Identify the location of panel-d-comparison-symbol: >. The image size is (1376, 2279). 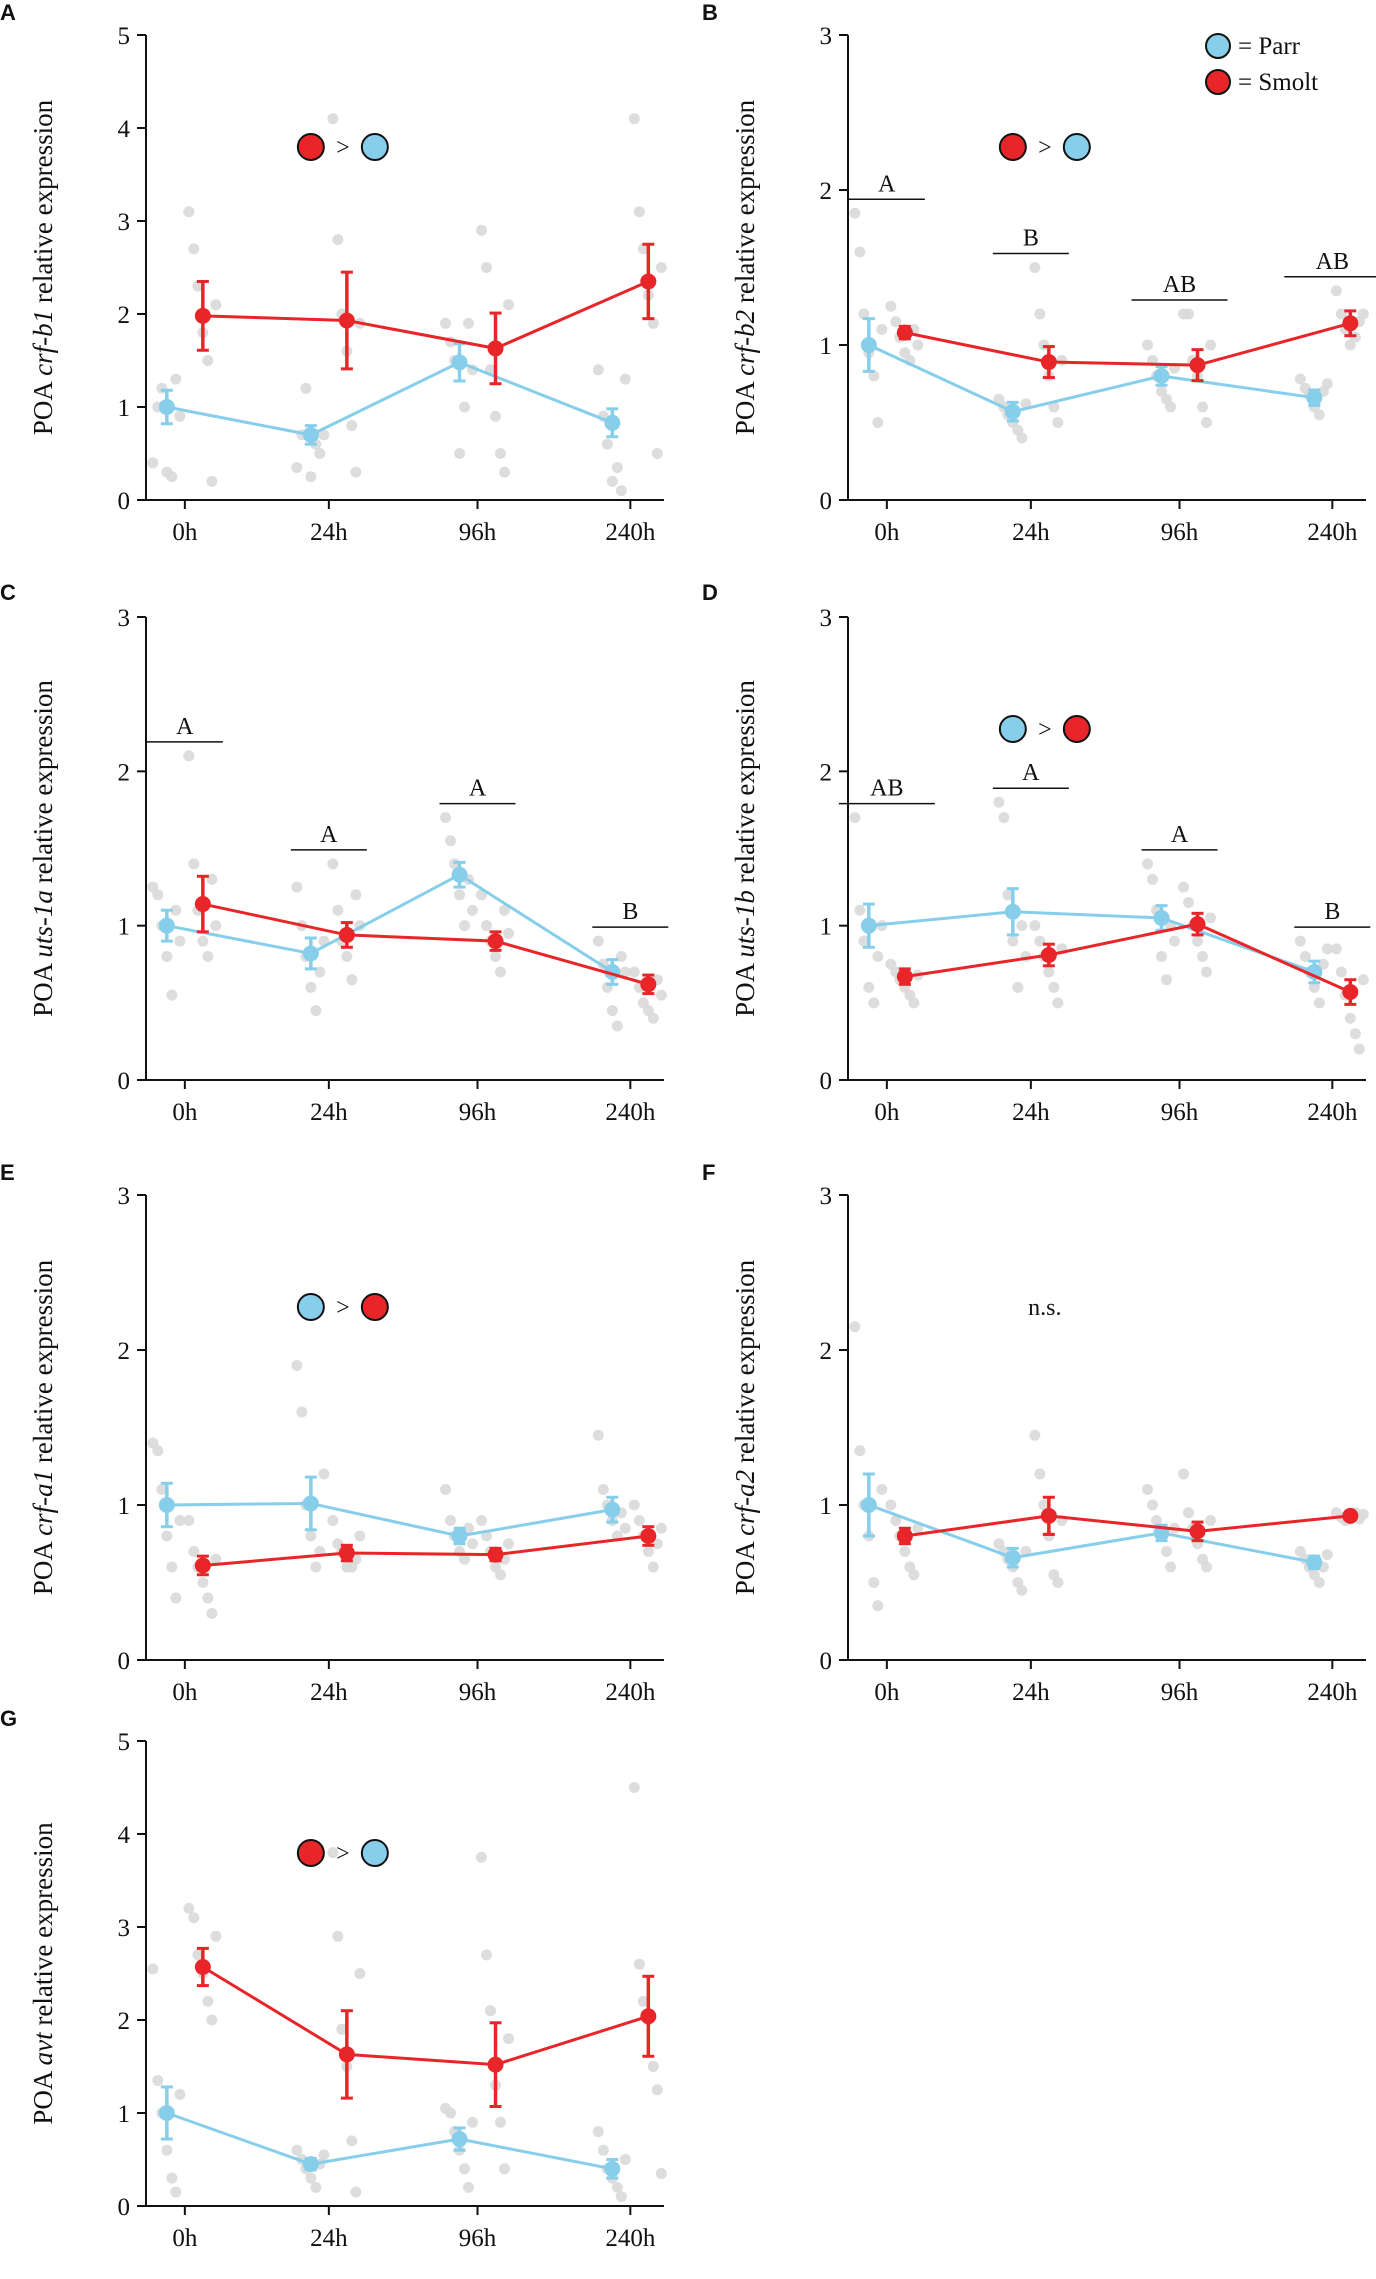
(1045, 730).